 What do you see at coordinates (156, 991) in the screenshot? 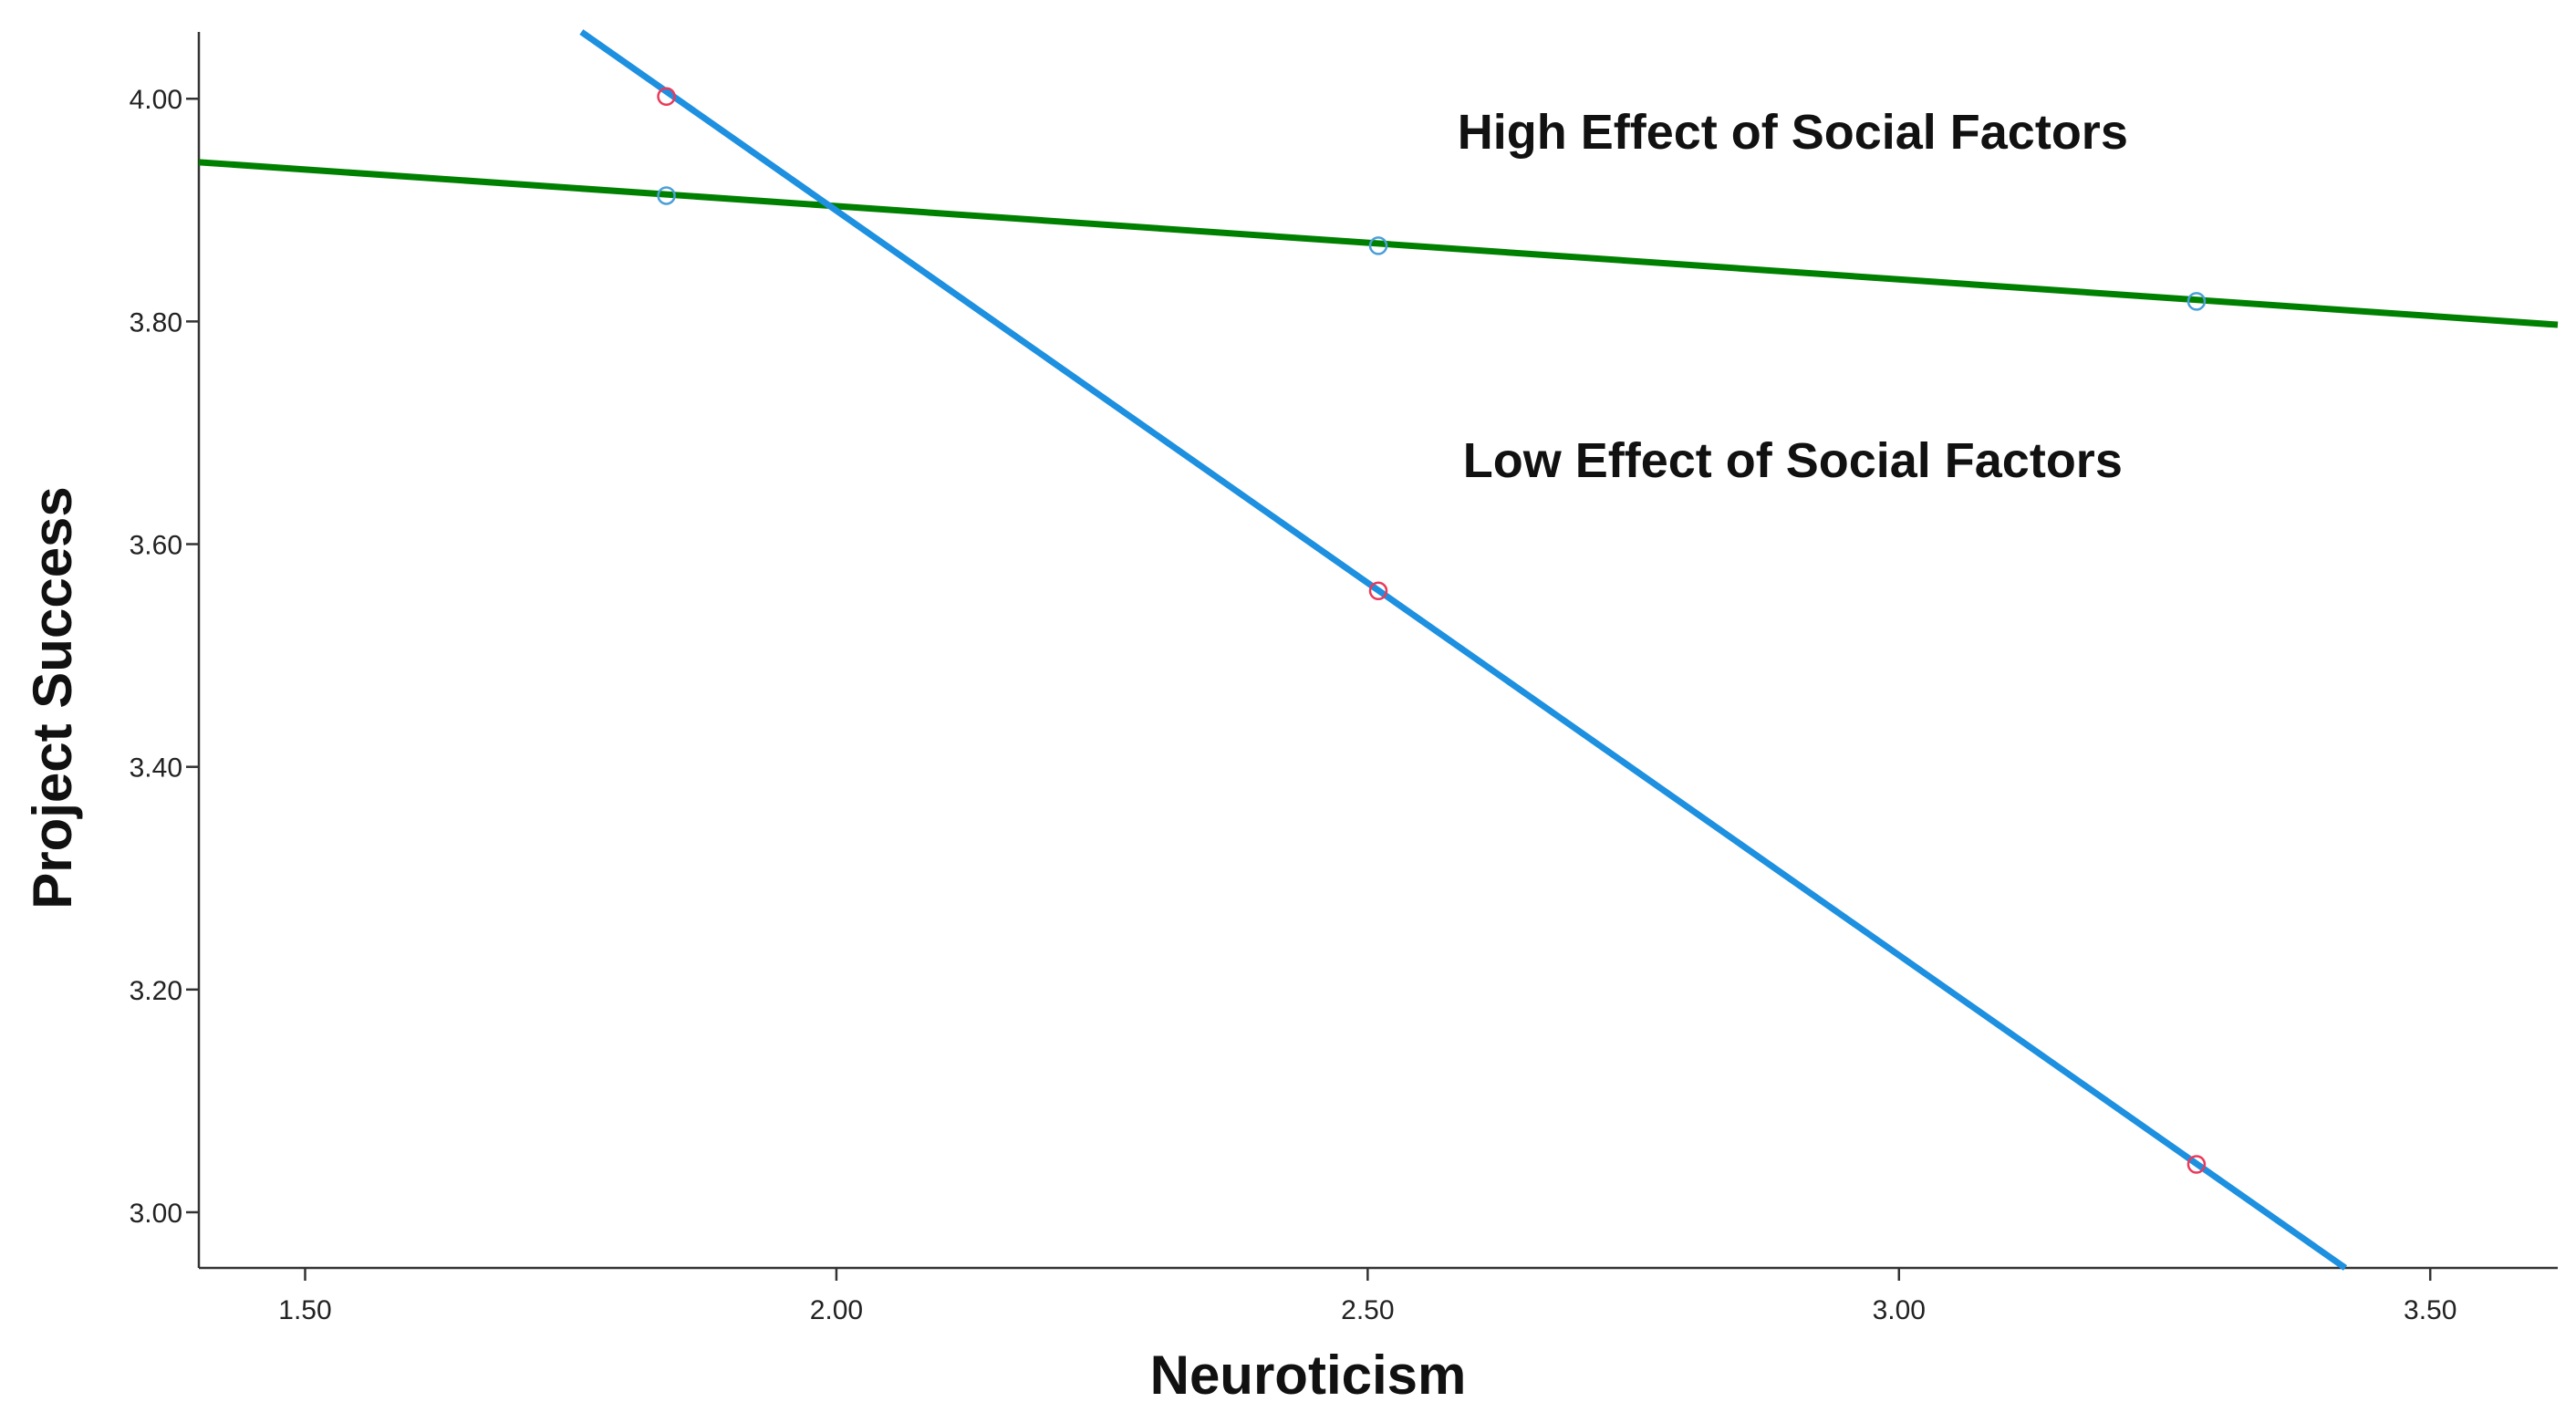
I see `y-tick-label: 3.20` at bounding box center [156, 991].